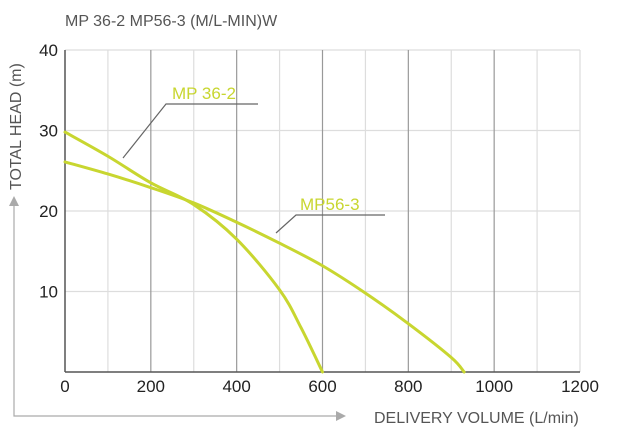 The height and width of the screenshot is (430, 626). Describe the element at coordinates (16, 126) in the screenshot. I see `y-axis-title: TOTAL HEAD (m)` at that location.